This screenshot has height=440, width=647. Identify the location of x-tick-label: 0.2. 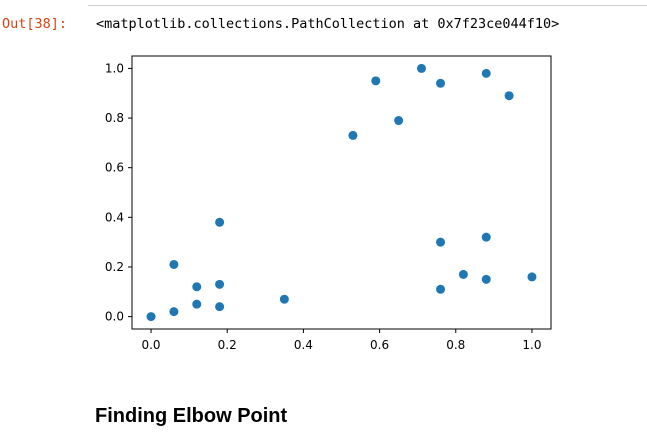
(227, 345).